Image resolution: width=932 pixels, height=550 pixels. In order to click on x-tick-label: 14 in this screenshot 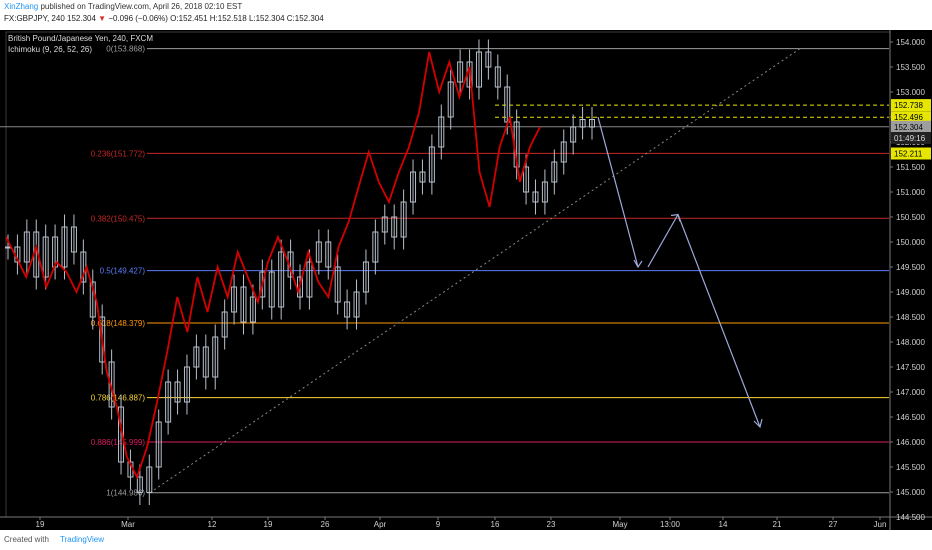, I will do `click(723, 524)`.